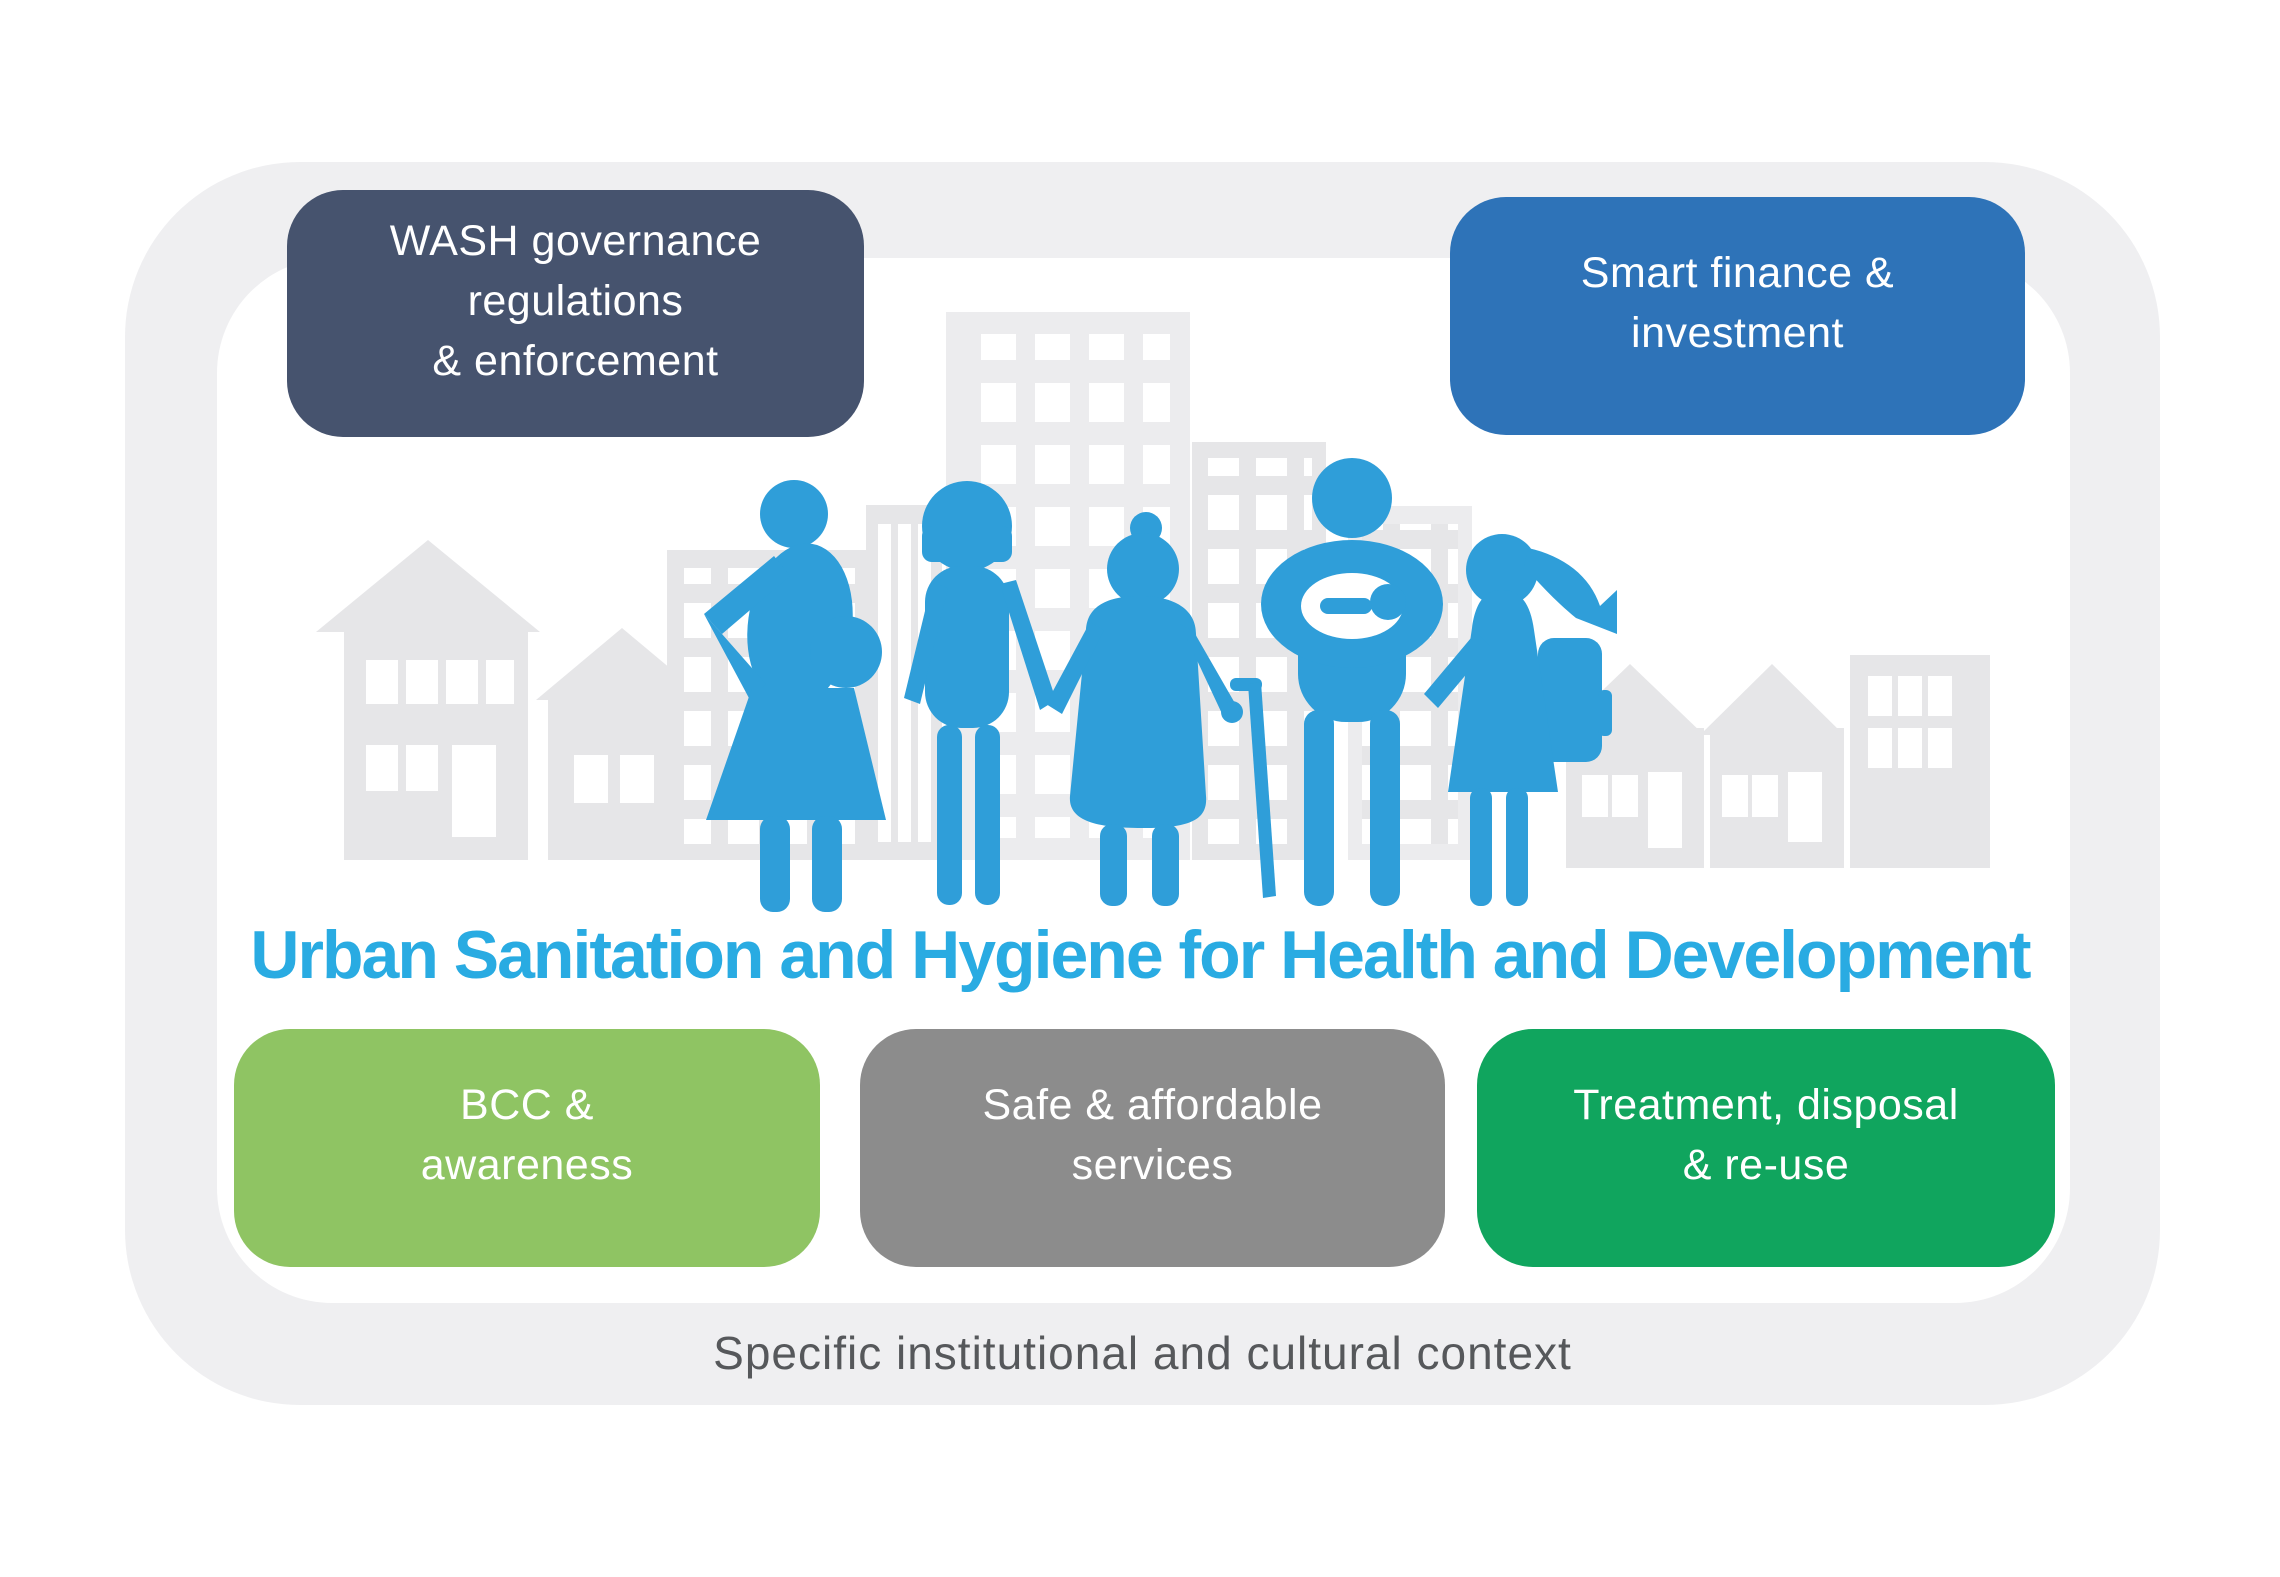 The width and height of the screenshot is (2280, 1577). Describe the element at coordinates (1161, 709) in the screenshot. I see `elderly-person-with-cane-icon` at that location.